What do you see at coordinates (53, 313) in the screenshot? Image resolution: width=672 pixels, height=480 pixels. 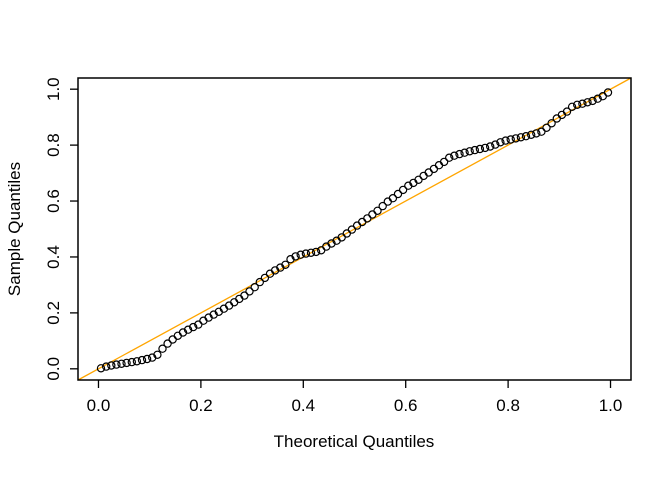 I see `y-tick-label: 0.2` at bounding box center [53, 313].